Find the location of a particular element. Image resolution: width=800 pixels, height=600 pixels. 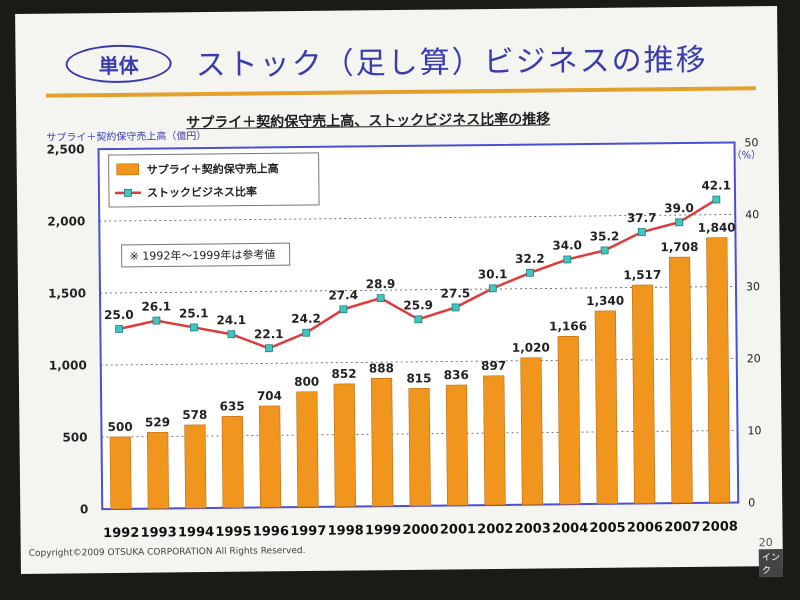

x-tick-label: 1994 is located at coordinates (196, 532).